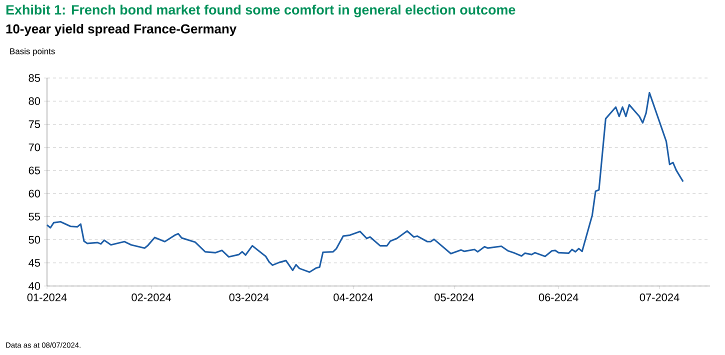 The width and height of the screenshot is (725, 355). I want to click on y-tick-label: 85, so click(34, 78).